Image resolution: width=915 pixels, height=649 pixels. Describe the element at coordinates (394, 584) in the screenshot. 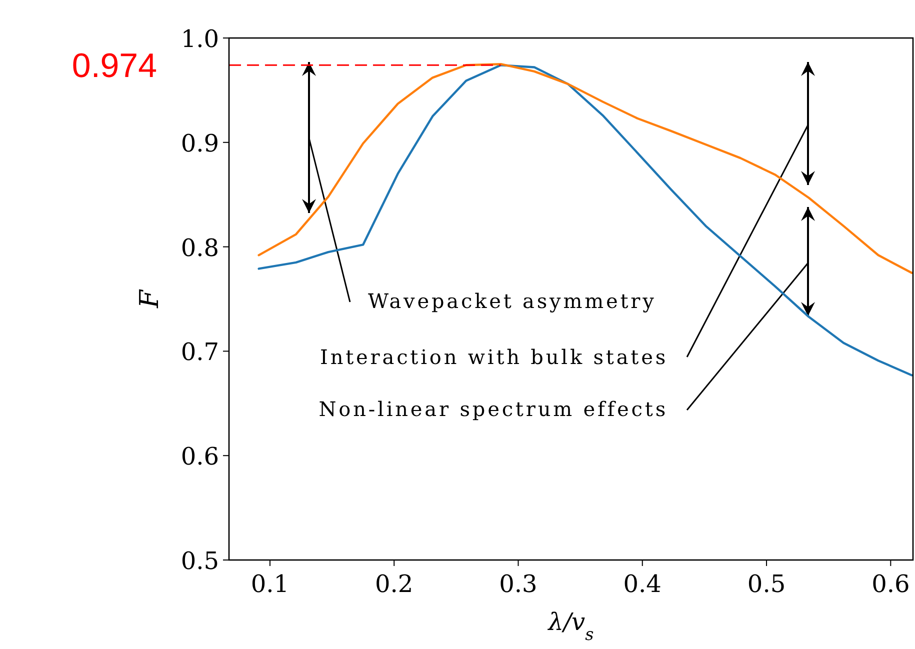

I see `x-tick-label: 0.2` at that location.